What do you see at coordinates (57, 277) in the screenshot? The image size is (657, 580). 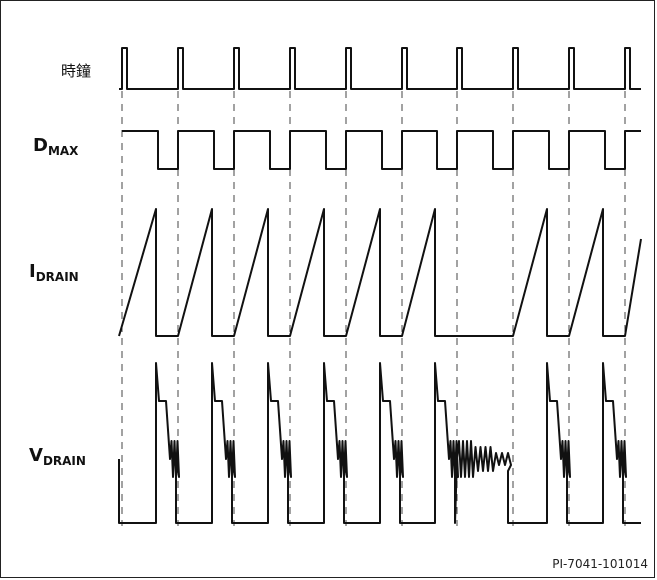 I see `idrain-label-sub: DRAIN` at bounding box center [57, 277].